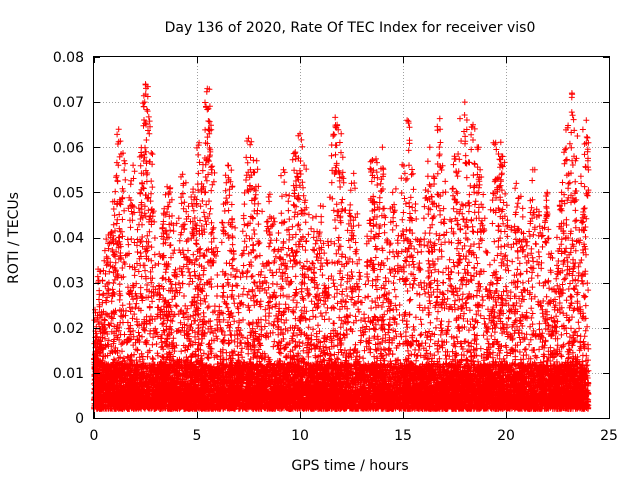 The width and height of the screenshot is (640, 480). Describe the element at coordinates (68, 284) in the screenshot. I see `y-tick-label: 0.03` at that location.